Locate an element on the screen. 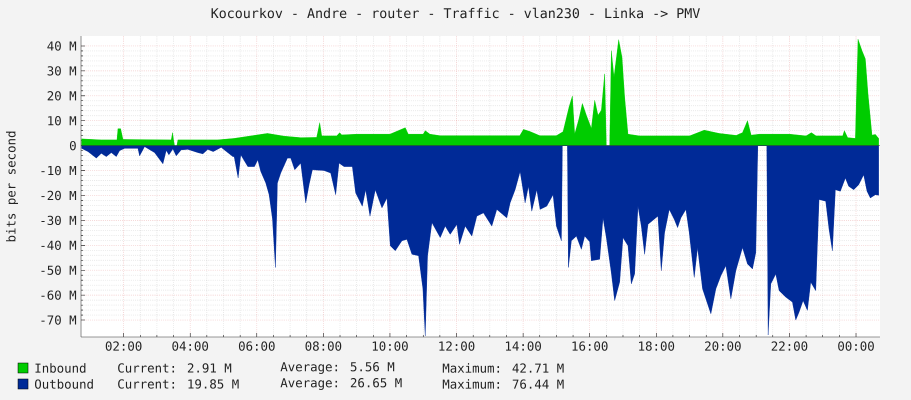  x-tick-label: 12:00 is located at coordinates (456, 346).